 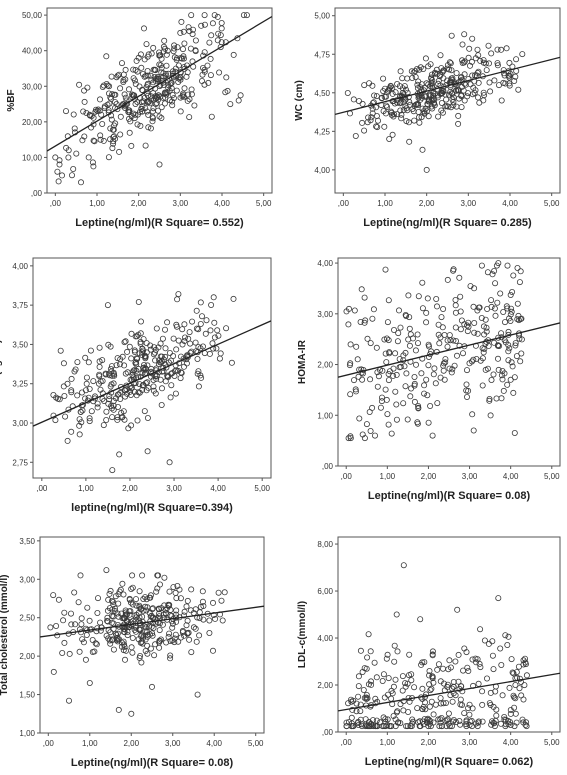 What do you see at coordinates (27, 579) in the screenshot?
I see `y-tick-label: 3,00` at bounding box center [27, 579].